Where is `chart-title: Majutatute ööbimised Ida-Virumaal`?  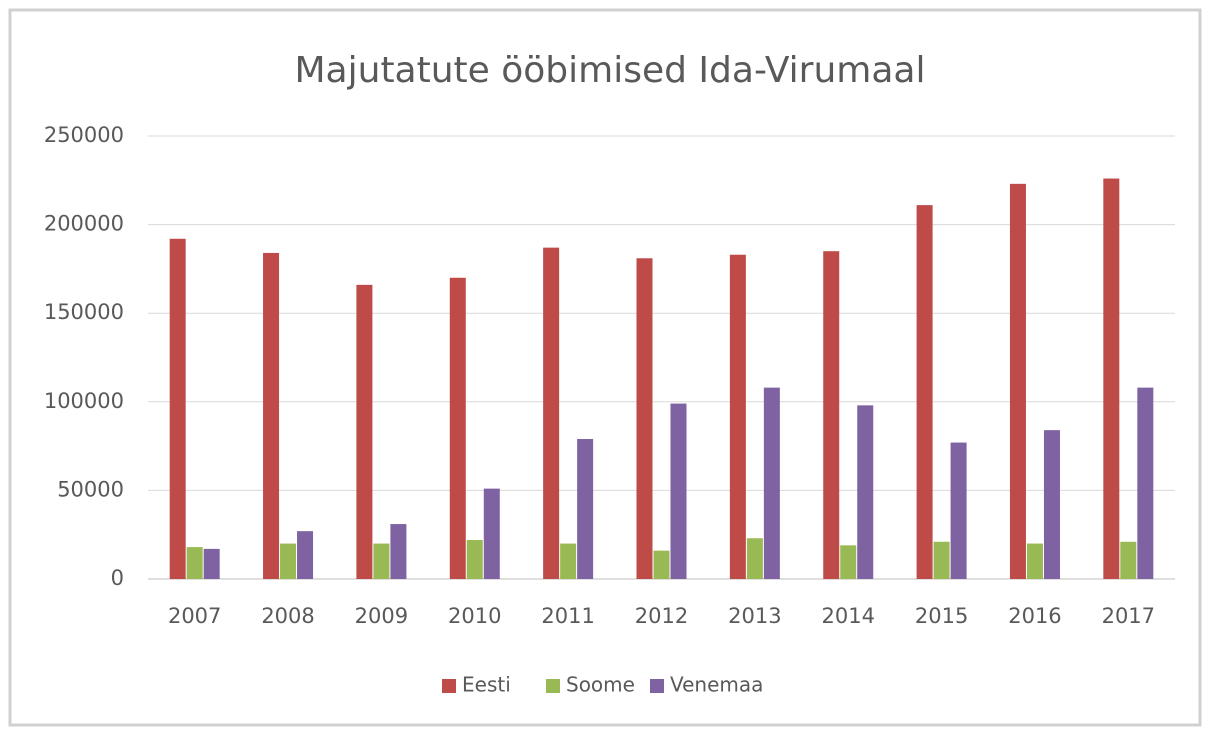 chart-title: Majutatute ööbimised Ida-Virumaal is located at coordinates (610, 70).